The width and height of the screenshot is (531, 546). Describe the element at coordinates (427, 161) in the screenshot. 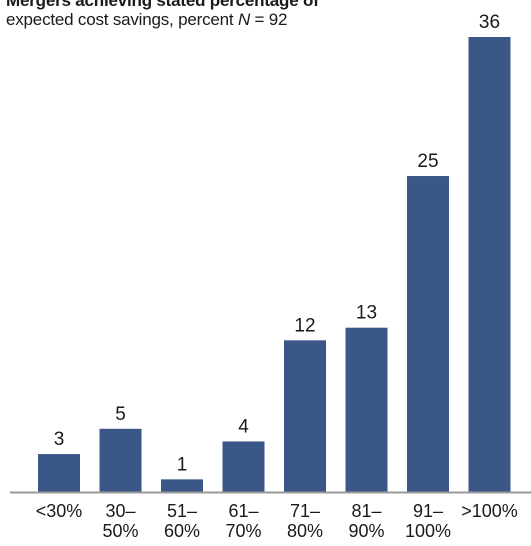

I see `bar-value-label: 25` at that location.